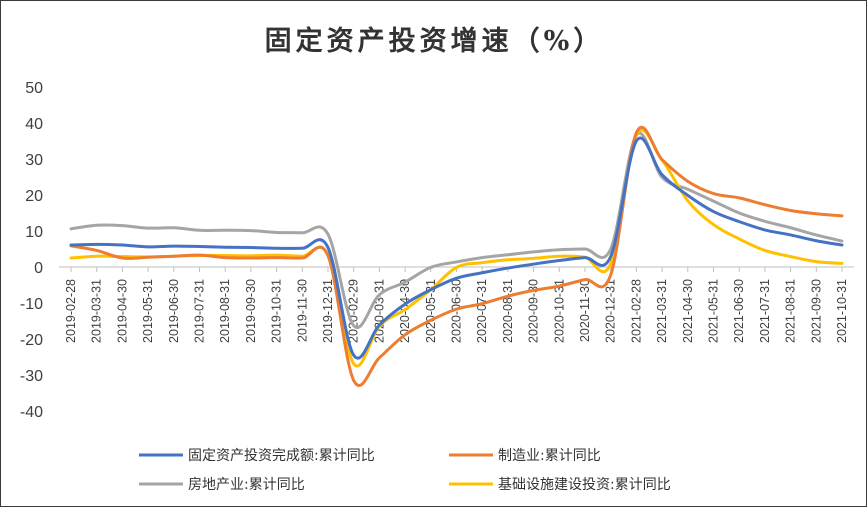 This screenshot has width=867, height=507. Describe the element at coordinates (225, 311) in the screenshot. I see `x-tick-label: 2019-08-31` at that location.